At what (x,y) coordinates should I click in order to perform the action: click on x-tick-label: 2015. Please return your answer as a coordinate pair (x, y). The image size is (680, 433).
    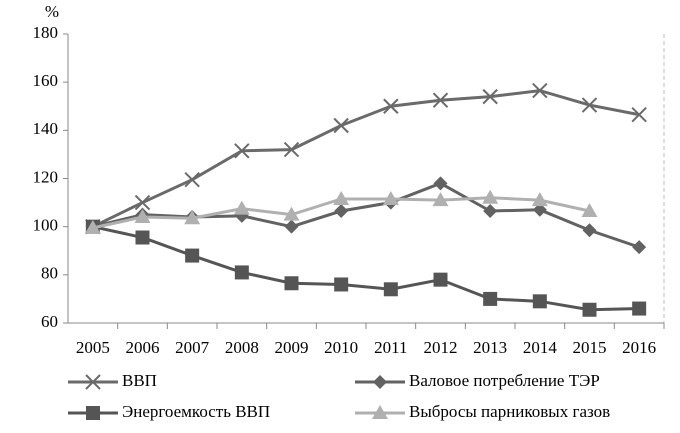
    Looking at the image, I should click on (590, 347).